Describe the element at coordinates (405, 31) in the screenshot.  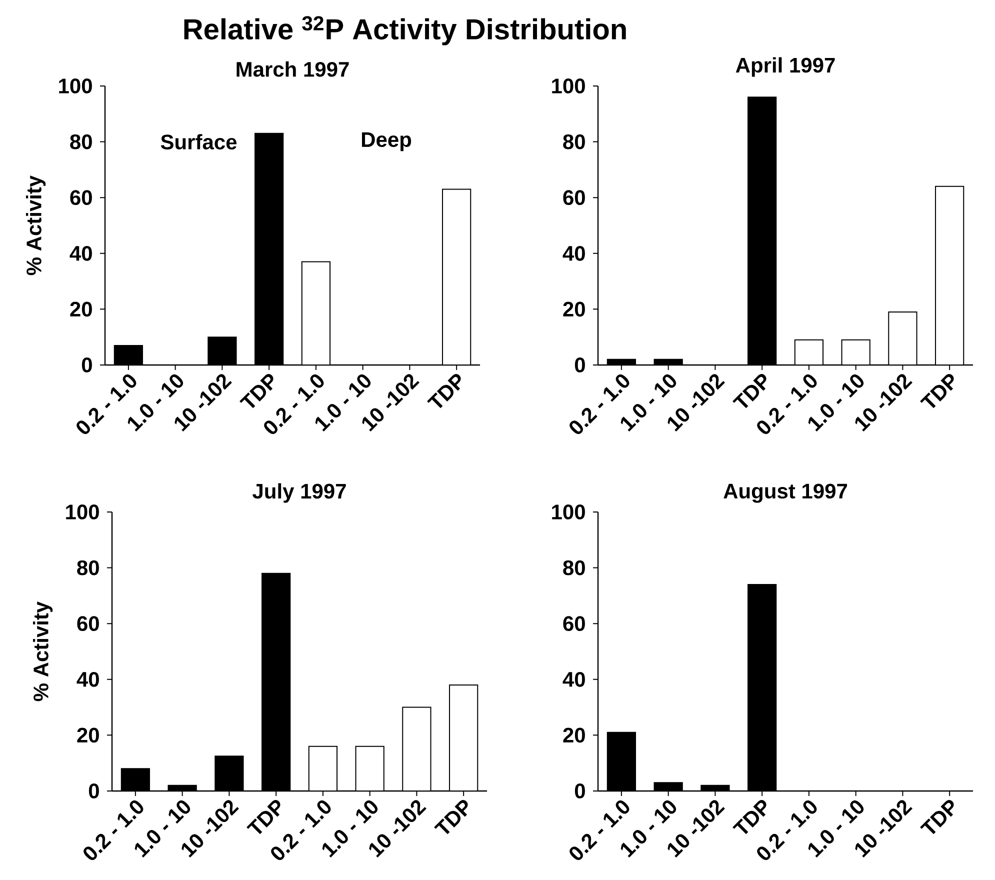
I see `text: Relative $^{32}$P Activity Distribution` at that location.